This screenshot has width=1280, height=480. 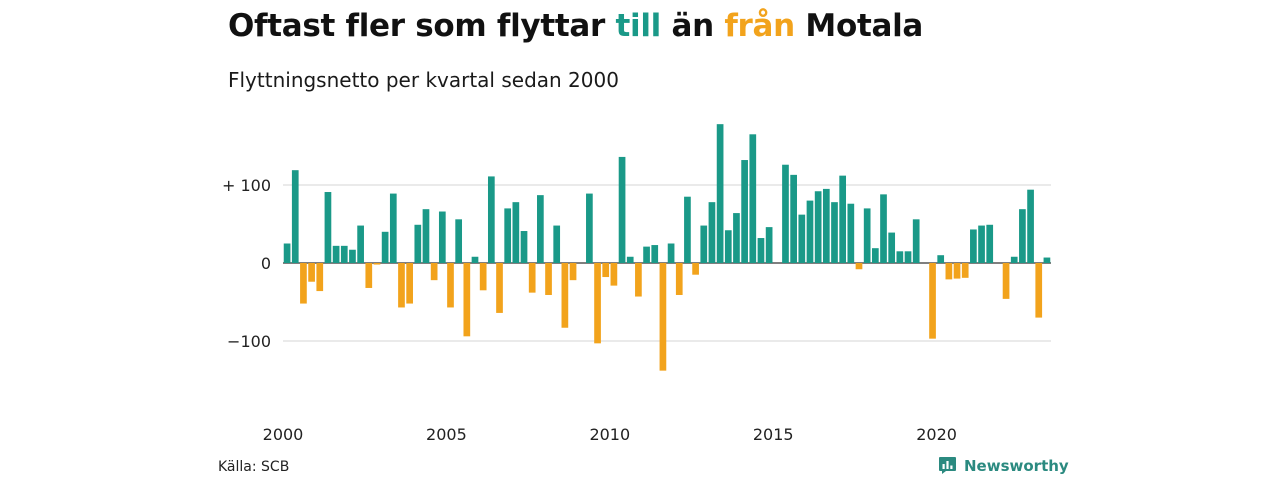 What do you see at coordinates (981, 244) in the screenshot?
I see `bar-2021K2` at bounding box center [981, 244].